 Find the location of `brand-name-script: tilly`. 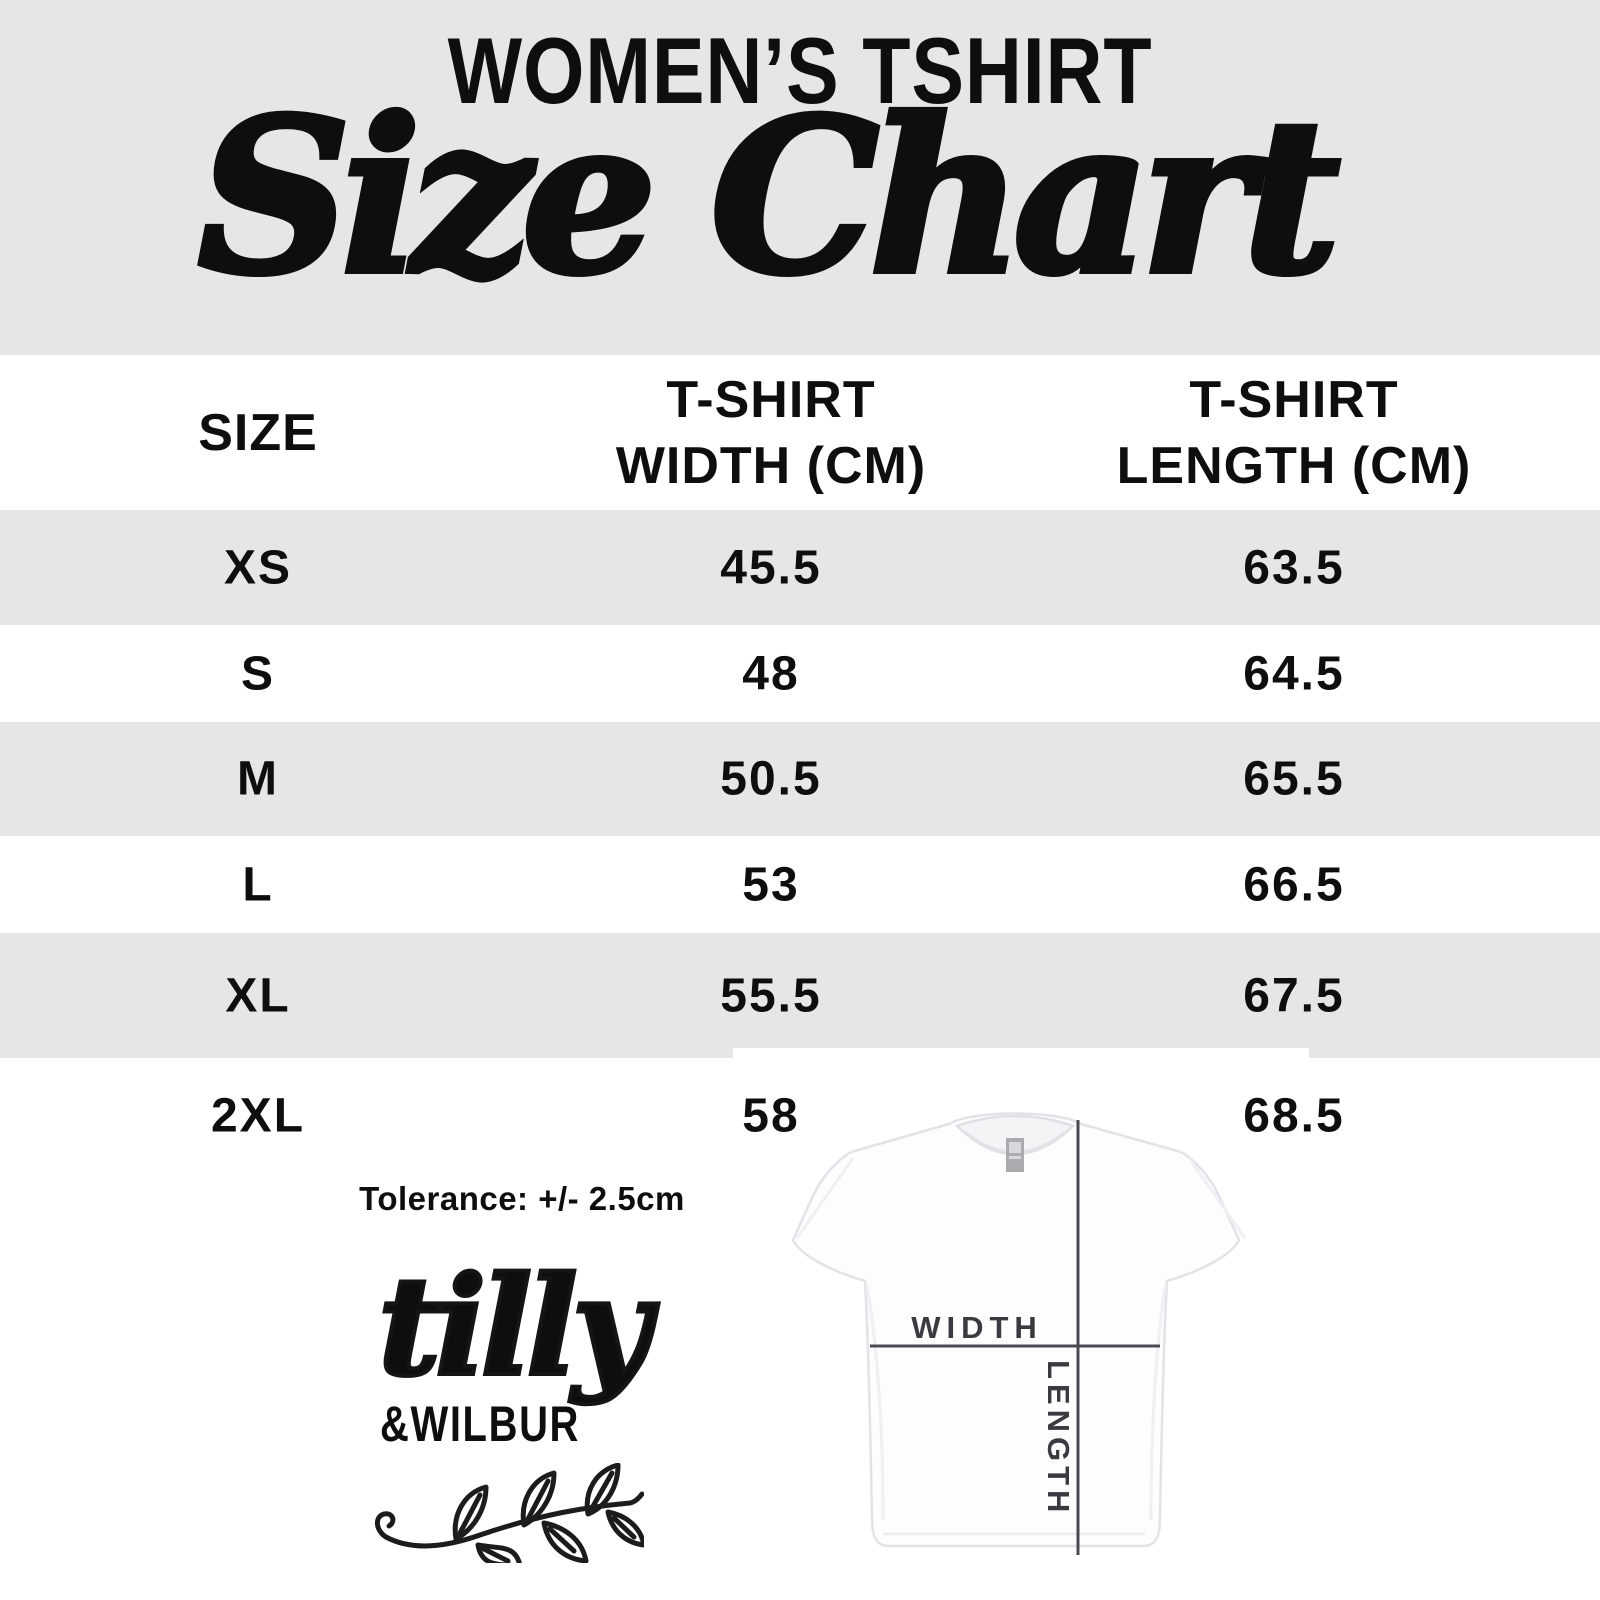

brand-name-script: tilly is located at coordinates (514, 1327).